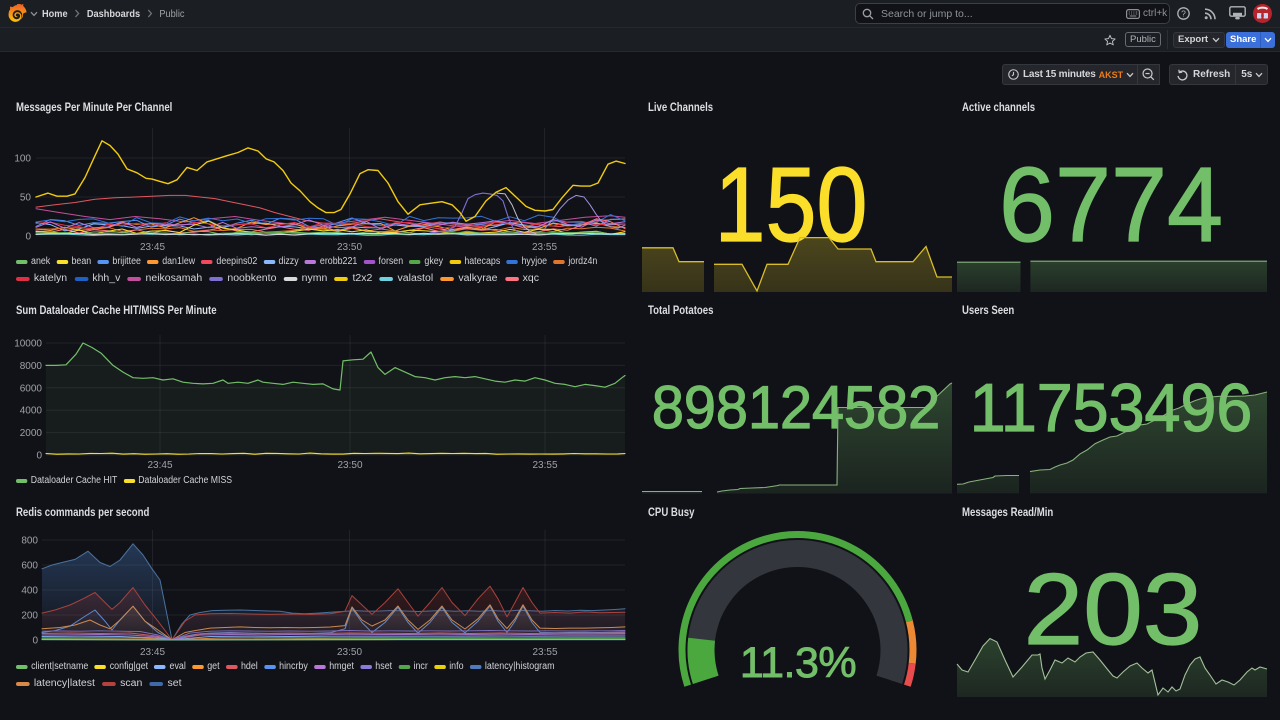  I want to click on svg-text: 11.3%, so click(798, 663).